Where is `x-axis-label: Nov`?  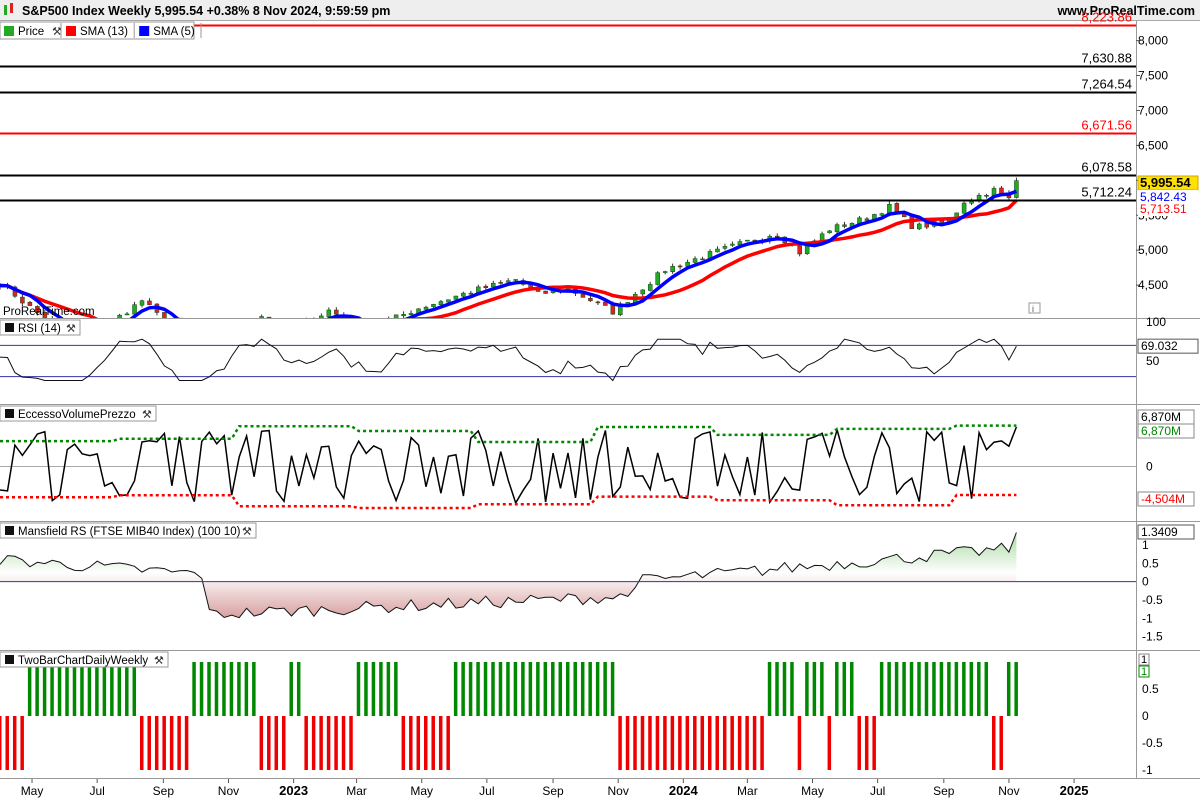 x-axis-label: Nov is located at coordinates (1008, 791).